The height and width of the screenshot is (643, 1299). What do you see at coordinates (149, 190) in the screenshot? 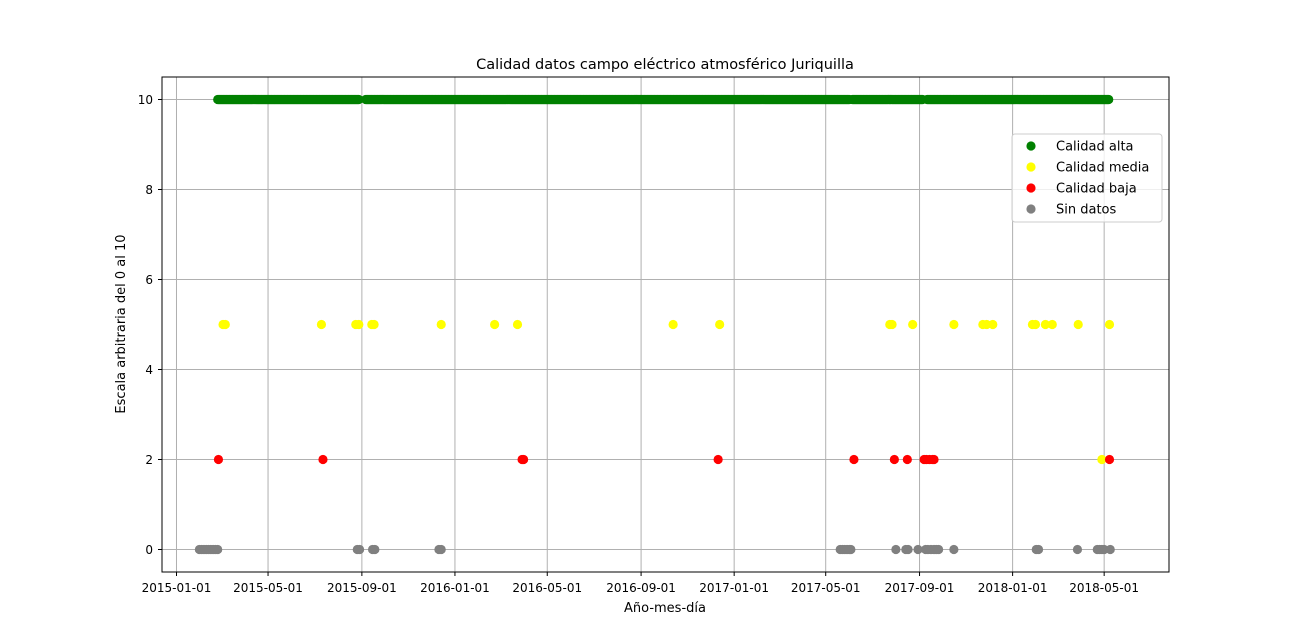
I see `y-tick-label: 8` at bounding box center [149, 190].